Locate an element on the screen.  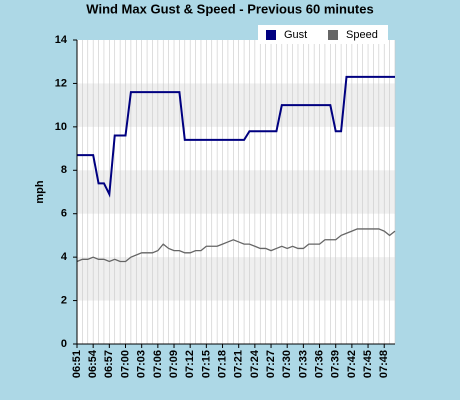
x-tick-label: 07:36 is located at coordinates (319, 364).